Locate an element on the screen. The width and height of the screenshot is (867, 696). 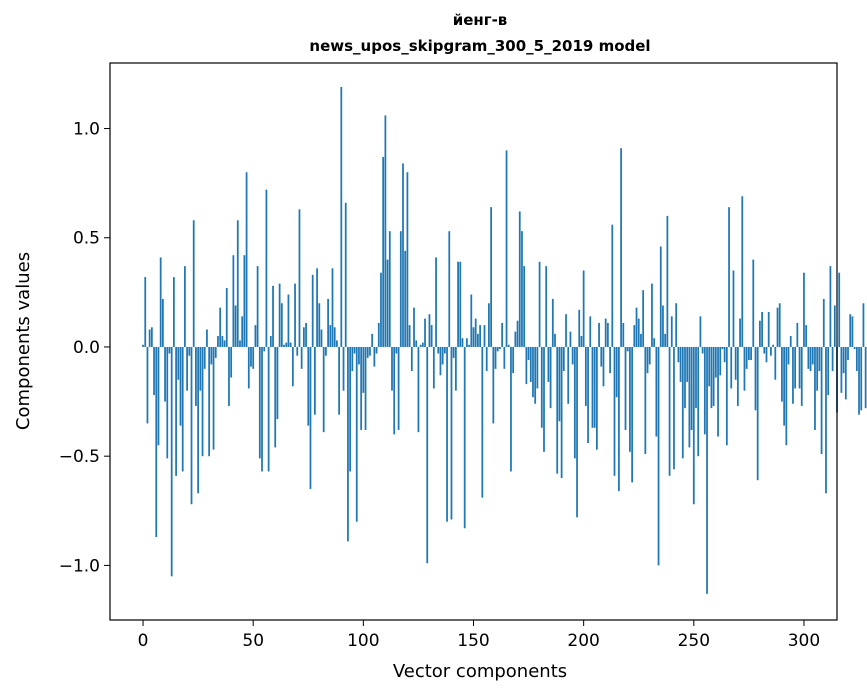
y-tick-label: −0.5 is located at coordinates (79, 457).